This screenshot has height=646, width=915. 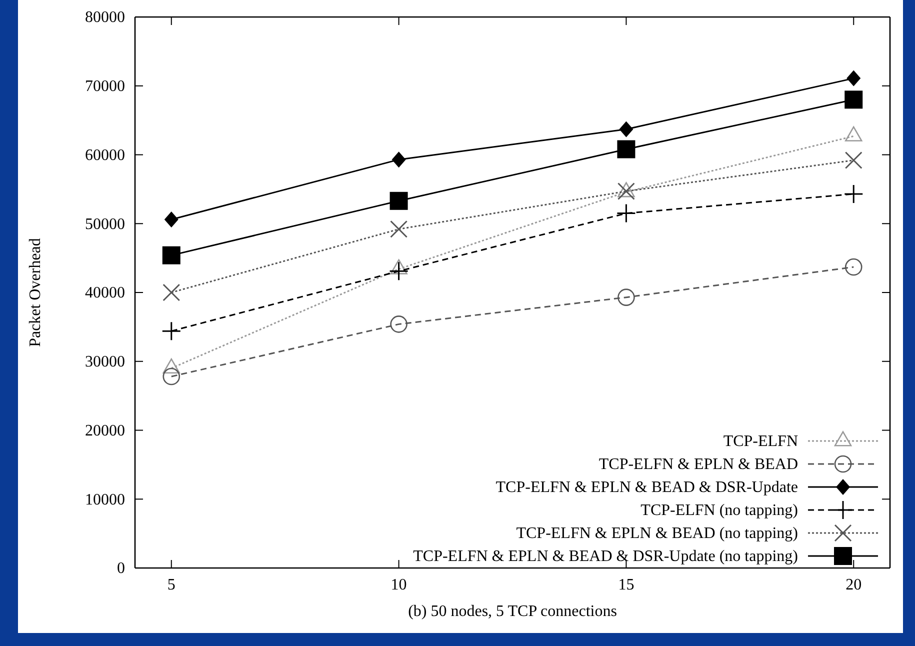 I want to click on legend-label: TCP-ELFN, so click(x=760, y=441).